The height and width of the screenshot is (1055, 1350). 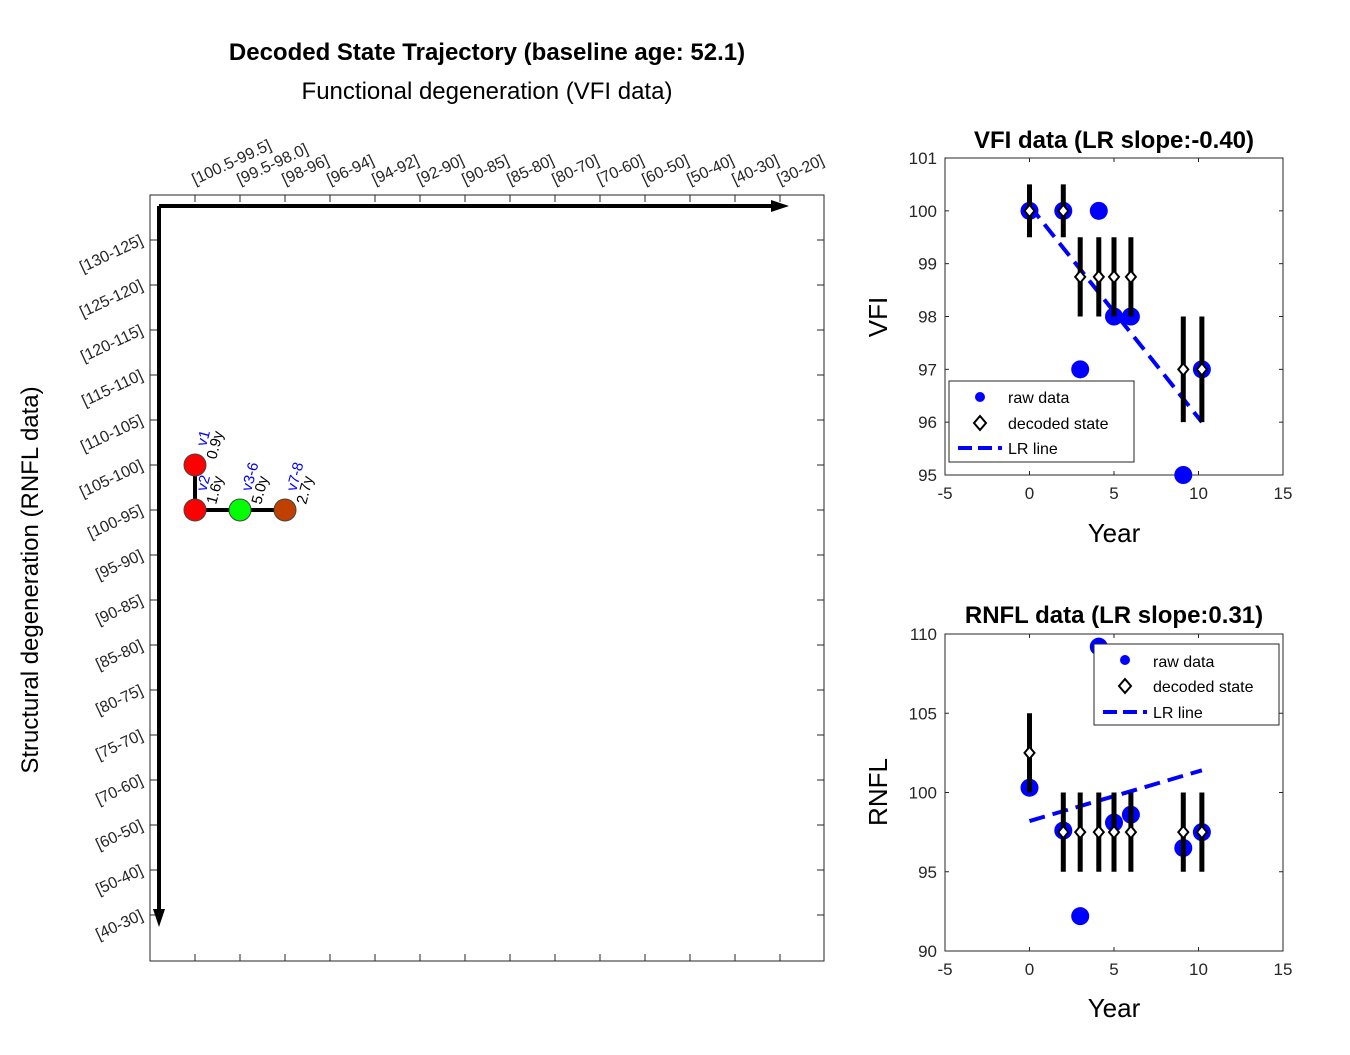 I want to click on traj-y-tick-label: [60-50], so click(x=119, y=835).